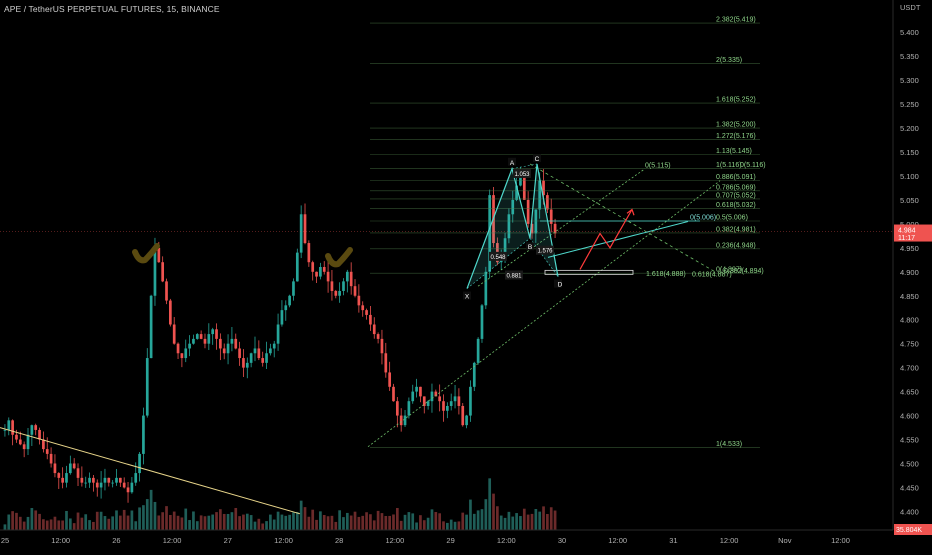  I want to click on countdown-label: 11:17, so click(906, 238).